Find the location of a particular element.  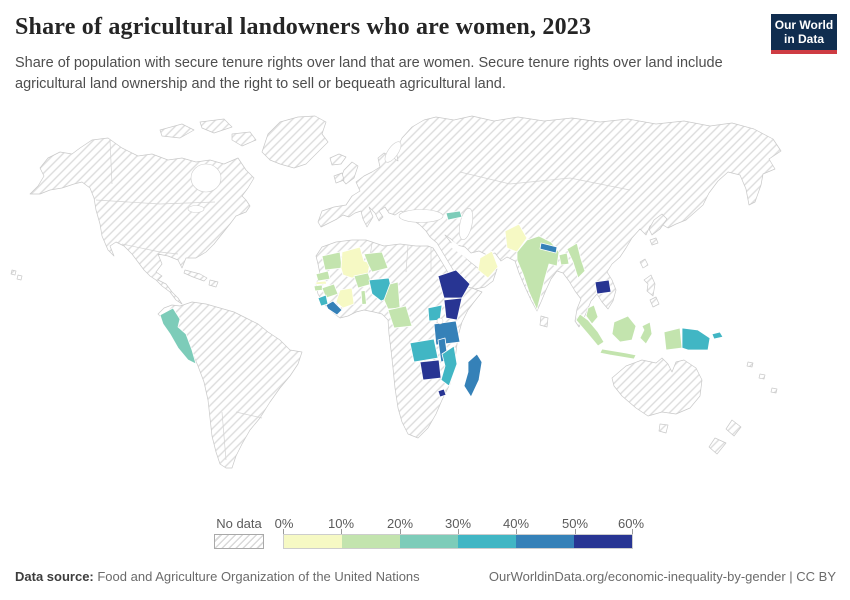

baltic-sea is located at coordinates (393, 152).